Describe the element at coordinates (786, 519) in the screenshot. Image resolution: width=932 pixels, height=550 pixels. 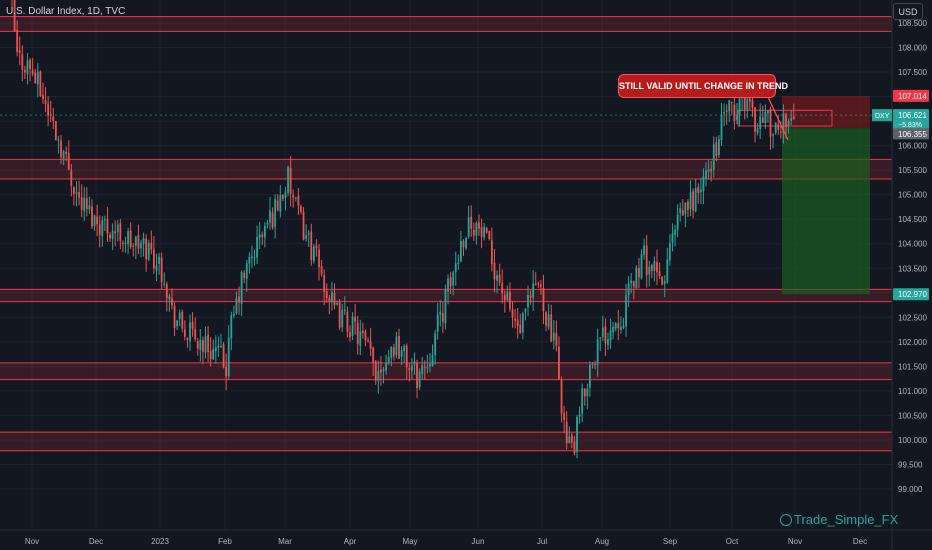
I see `tradingview-logo-icon` at that location.